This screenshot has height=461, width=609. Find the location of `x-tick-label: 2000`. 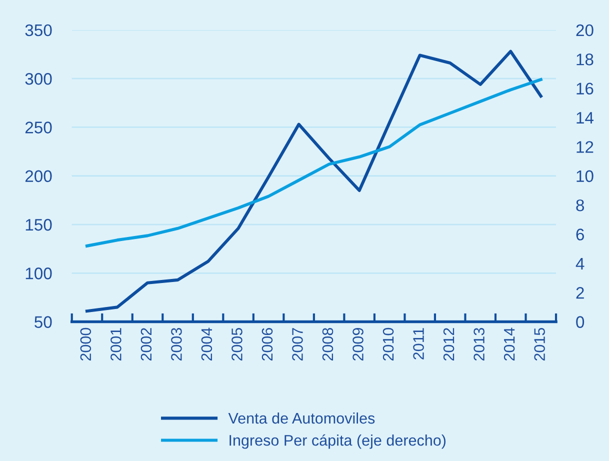

x-tick-label: 2000 is located at coordinates (86, 344).